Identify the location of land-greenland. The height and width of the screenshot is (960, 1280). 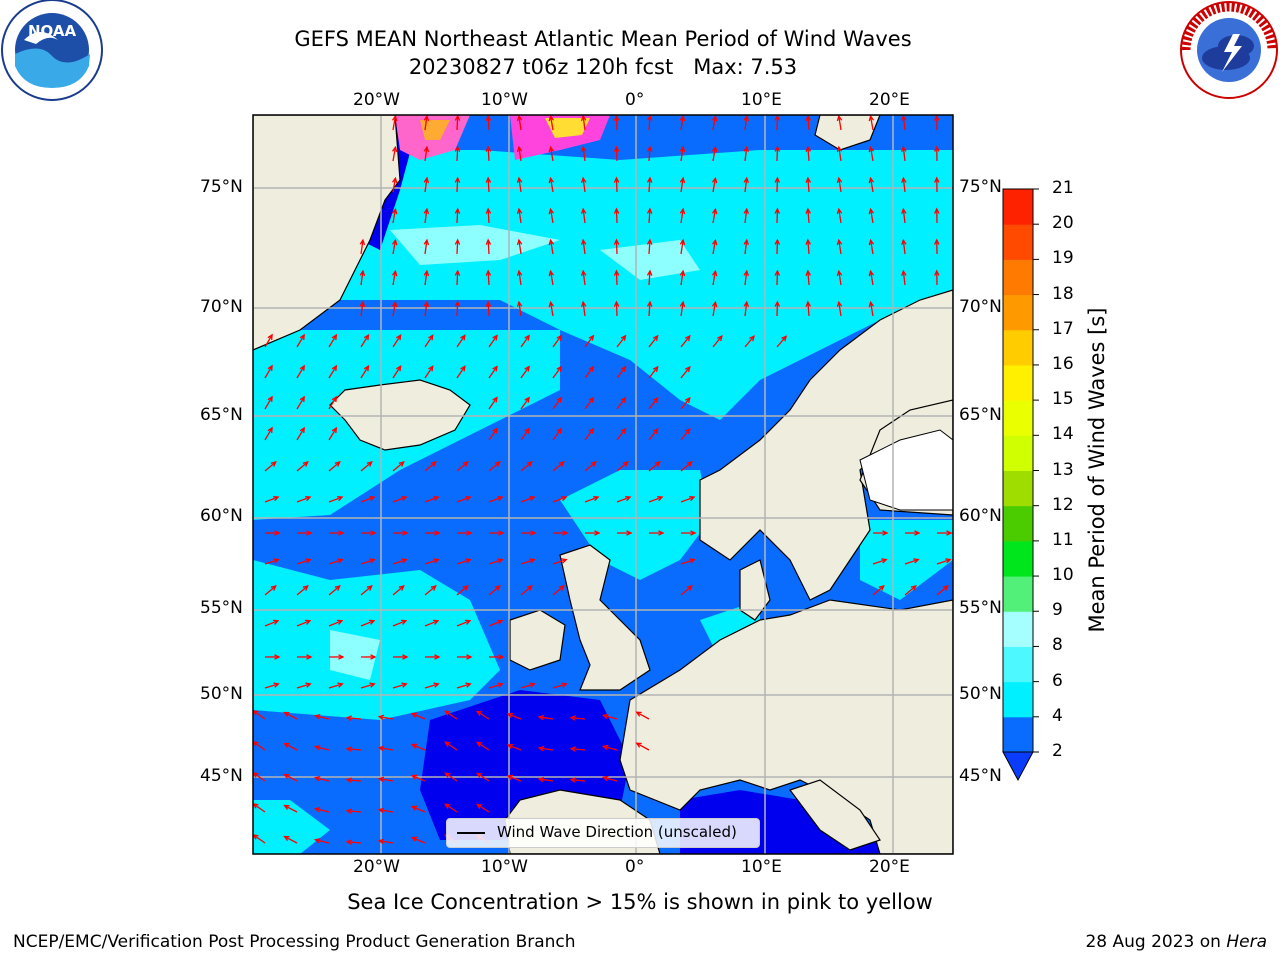
(327, 233).